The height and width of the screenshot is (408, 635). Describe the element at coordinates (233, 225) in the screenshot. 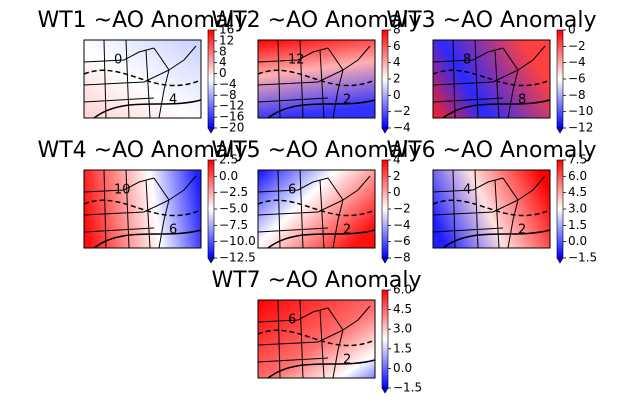

I see `colorbar-tick-label: −7.5` at that location.